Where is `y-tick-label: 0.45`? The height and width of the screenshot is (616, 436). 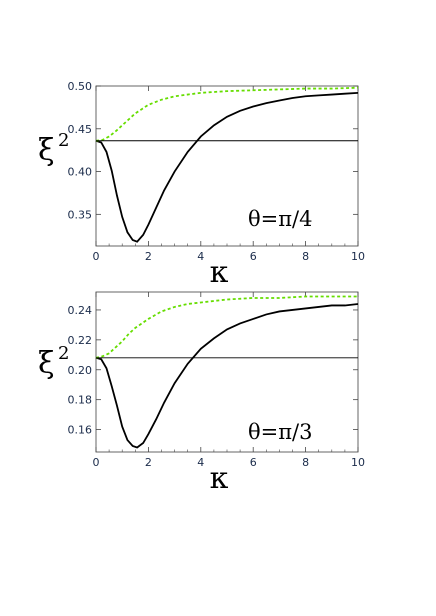 y-tick-label: 0.45 is located at coordinates (80, 129).